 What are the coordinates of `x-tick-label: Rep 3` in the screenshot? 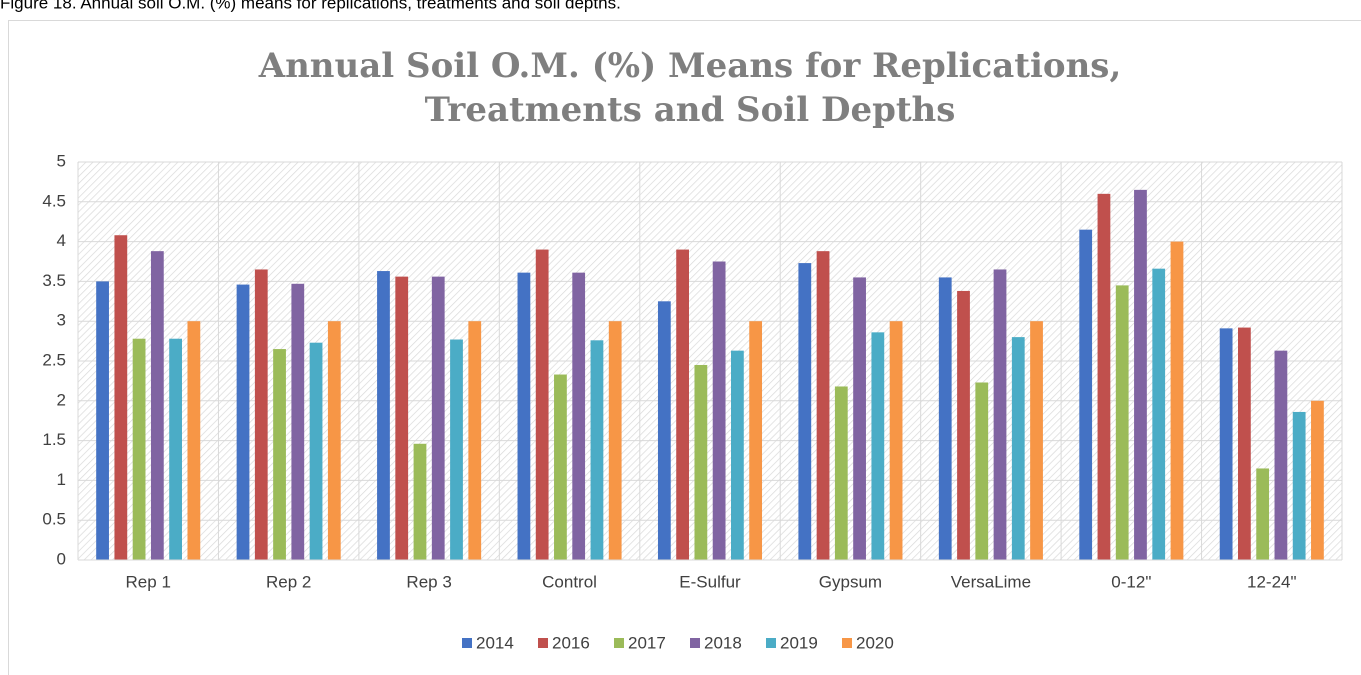 It's located at (428, 581).